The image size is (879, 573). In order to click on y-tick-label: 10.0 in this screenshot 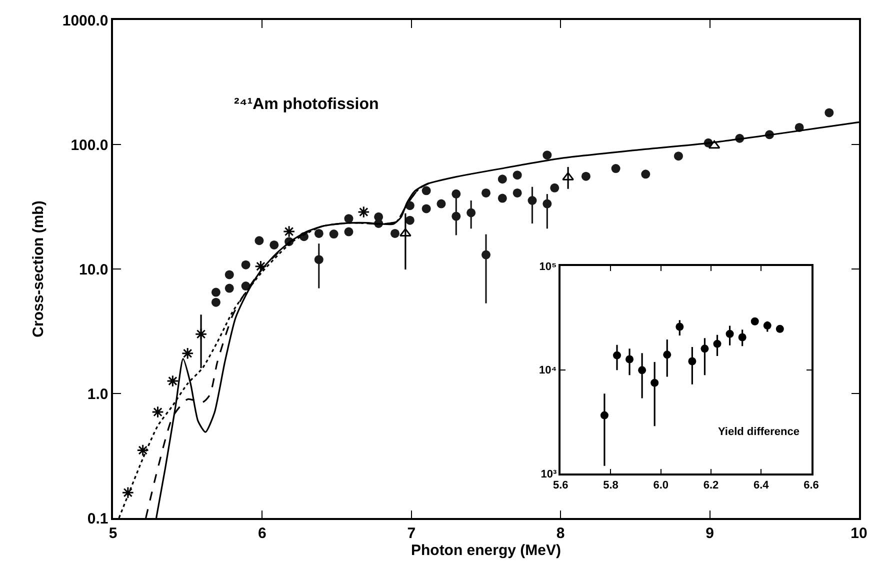, I will do `click(93, 269)`.